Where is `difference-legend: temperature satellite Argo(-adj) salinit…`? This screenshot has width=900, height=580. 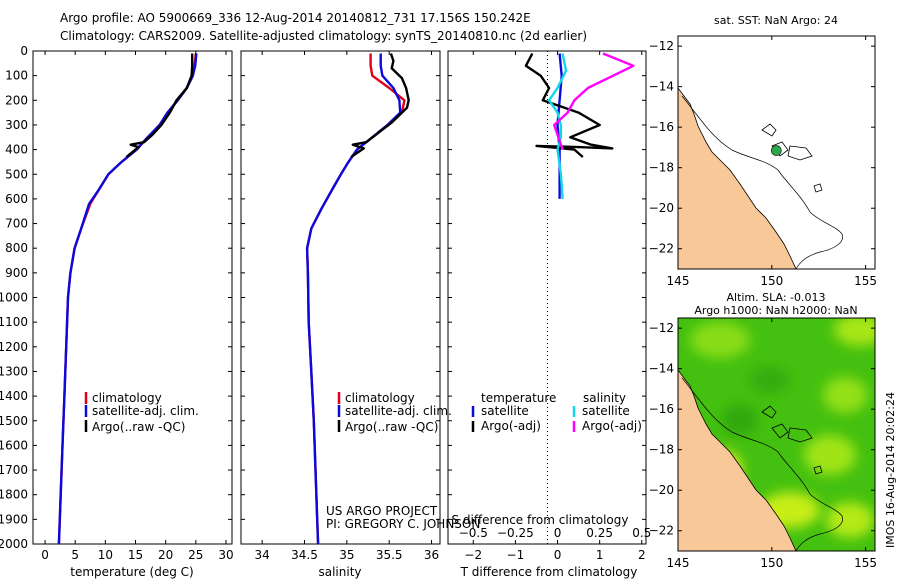
difference-legend: temperature satellite Argo(-adj) salinit… is located at coordinates (556, 412).